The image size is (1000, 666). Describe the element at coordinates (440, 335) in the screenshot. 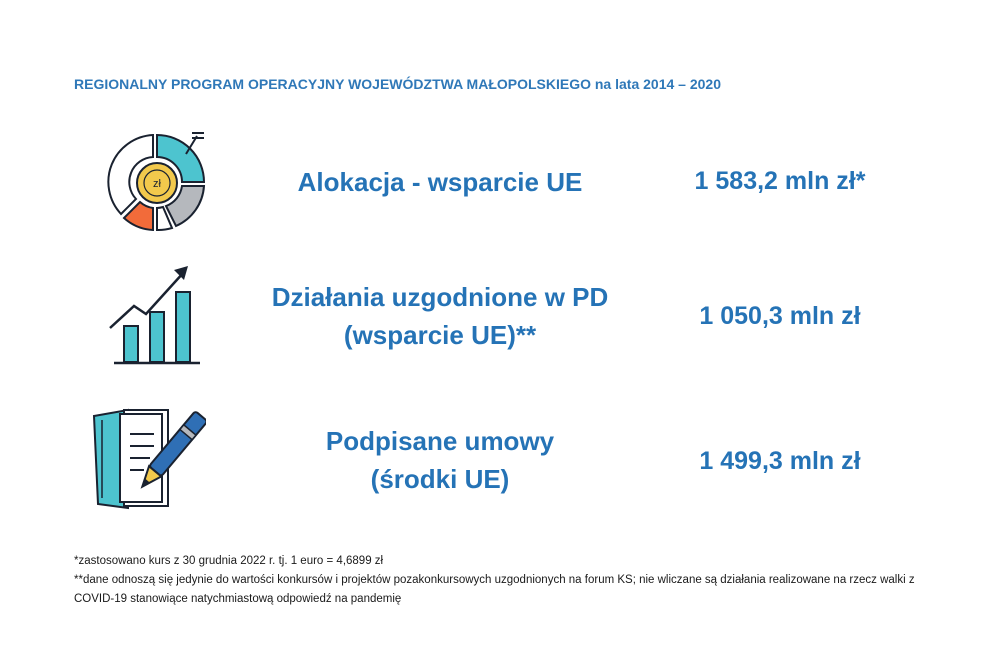

I see `agreed-actions-label-line: (wsparcie UE)**` at that location.